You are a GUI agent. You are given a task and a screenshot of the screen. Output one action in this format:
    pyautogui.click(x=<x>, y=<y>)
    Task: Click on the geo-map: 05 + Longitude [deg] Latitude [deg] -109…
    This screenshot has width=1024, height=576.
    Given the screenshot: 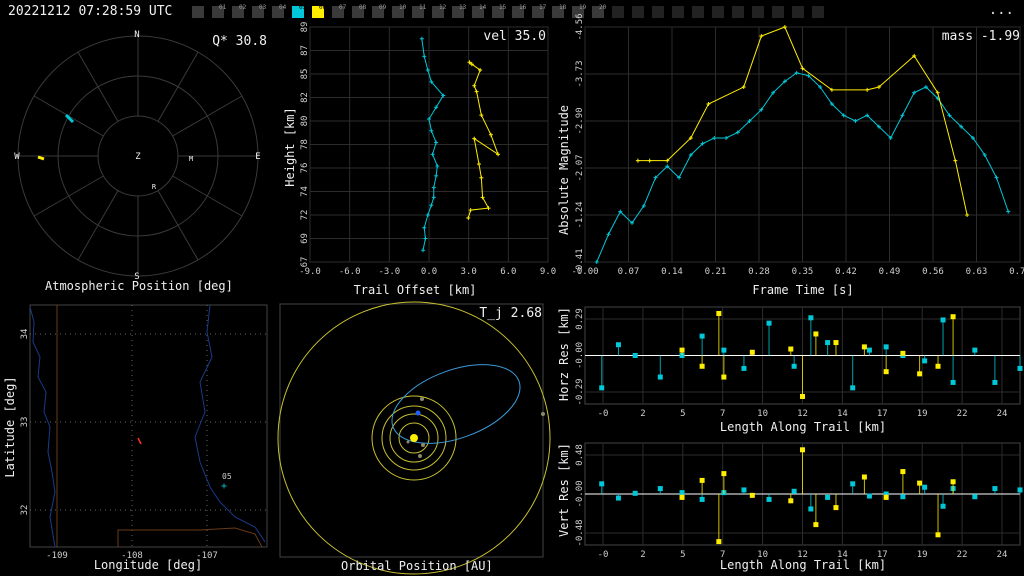 What is the action you would take?
    pyautogui.click(x=134, y=437)
    